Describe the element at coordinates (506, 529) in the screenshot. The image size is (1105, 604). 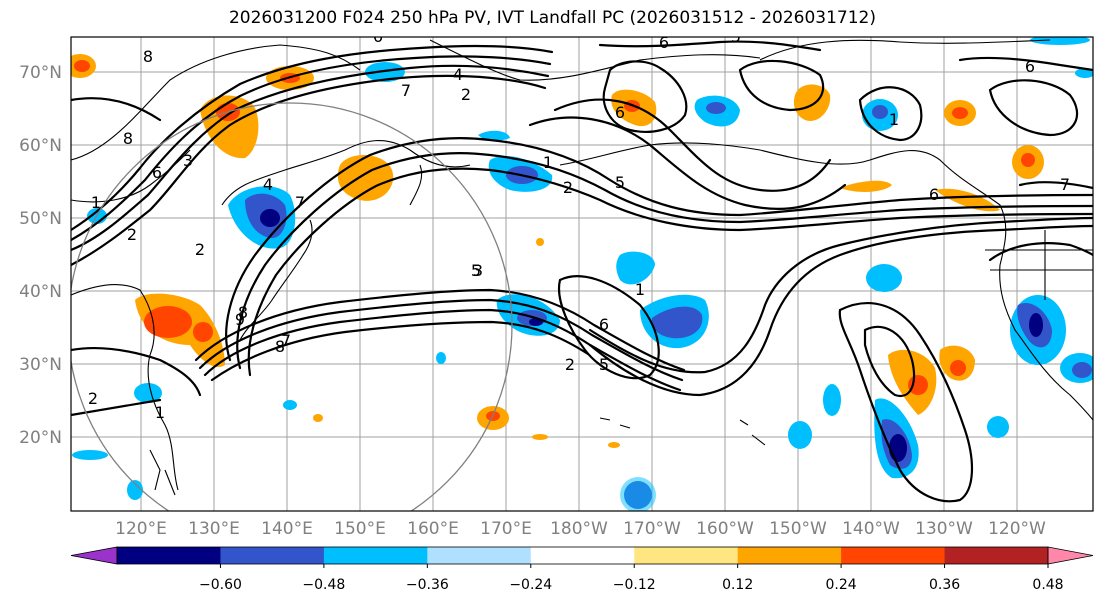
I see `lon-label: 170°E` at that location.